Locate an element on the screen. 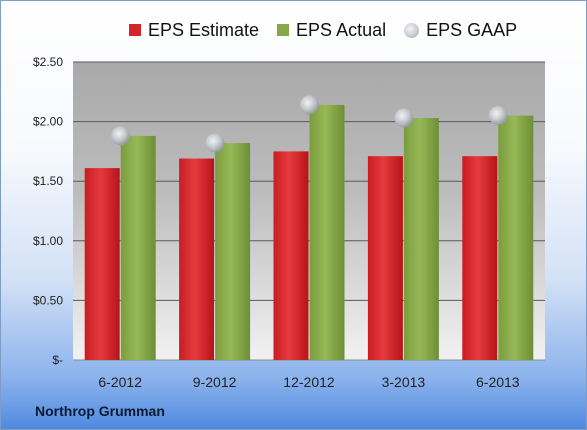 The width and height of the screenshot is (587, 430). legend: EPS Estimate EPS Actual EPS GAAP is located at coordinates (323, 30).